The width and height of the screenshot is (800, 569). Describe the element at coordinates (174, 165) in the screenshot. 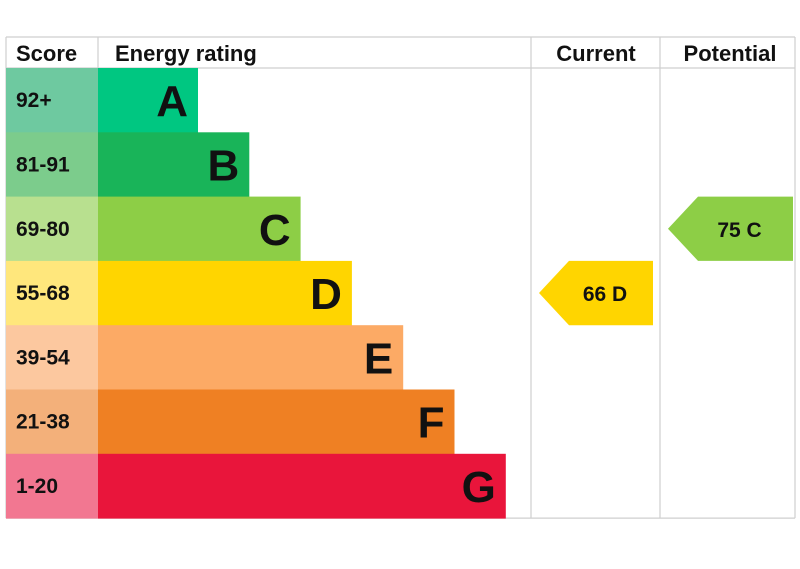

I see `band-bar-b` at that location.